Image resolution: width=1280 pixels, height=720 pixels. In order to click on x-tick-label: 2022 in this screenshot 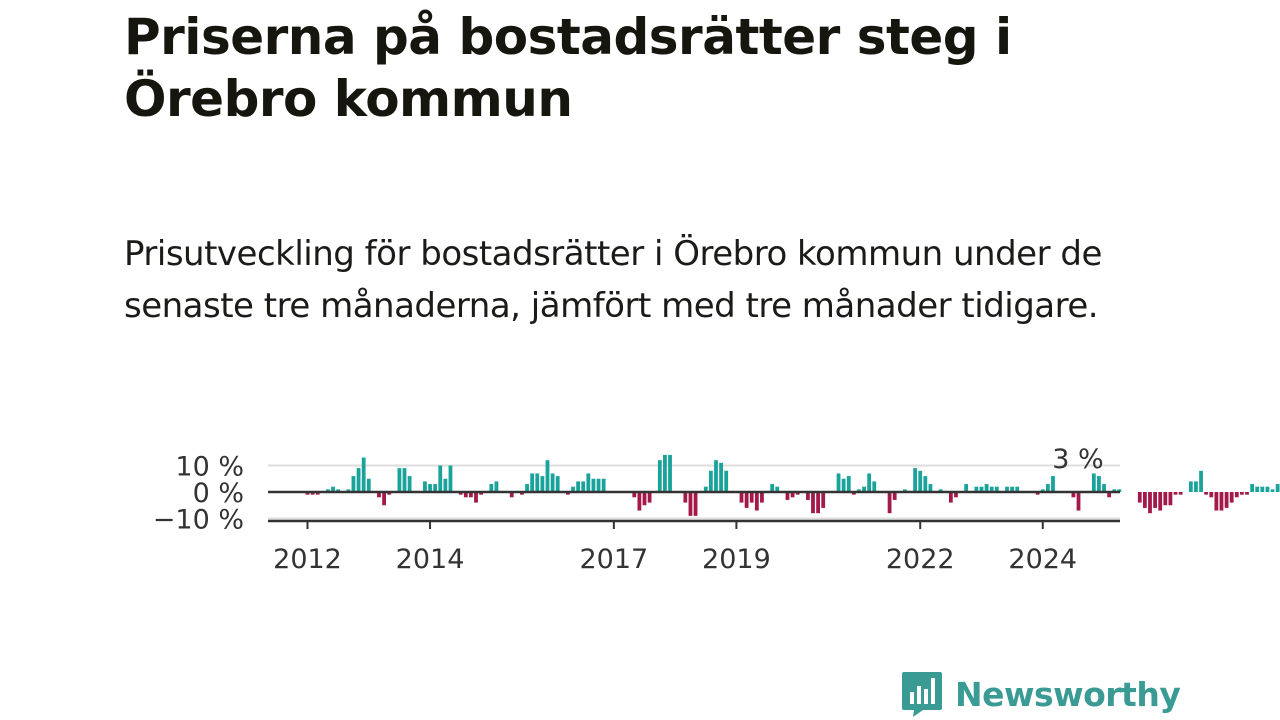, I will do `click(920, 559)`.